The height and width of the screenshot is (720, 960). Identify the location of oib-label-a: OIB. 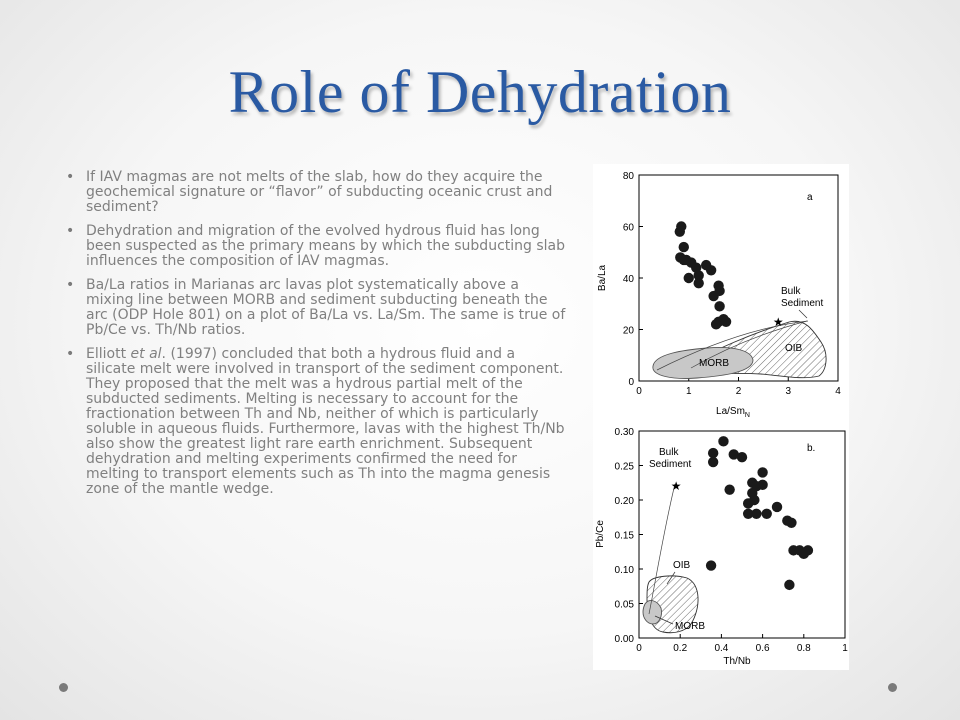
(794, 348).